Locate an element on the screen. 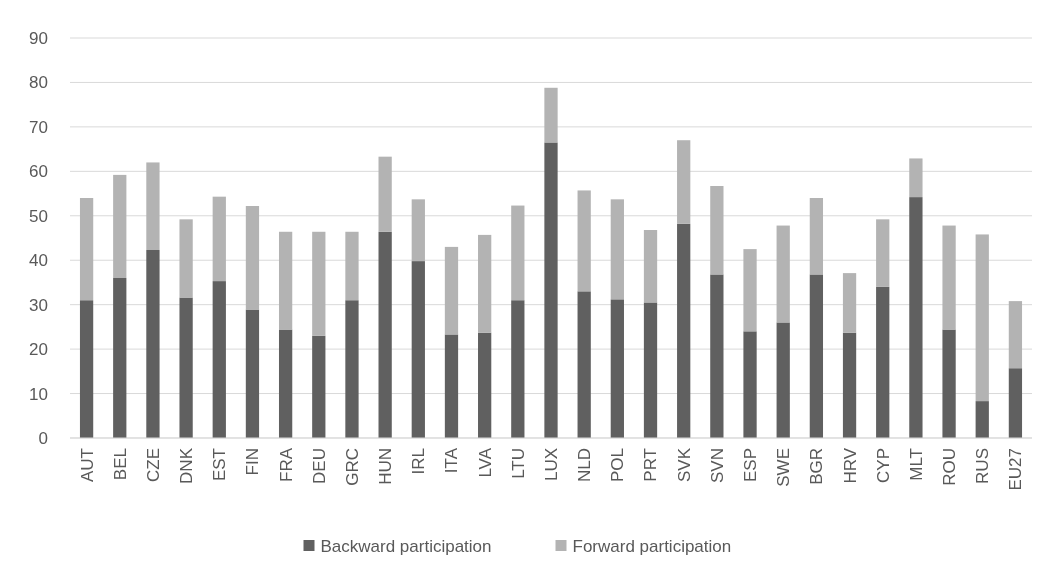  y-tick-label: 80 is located at coordinates (38, 83).